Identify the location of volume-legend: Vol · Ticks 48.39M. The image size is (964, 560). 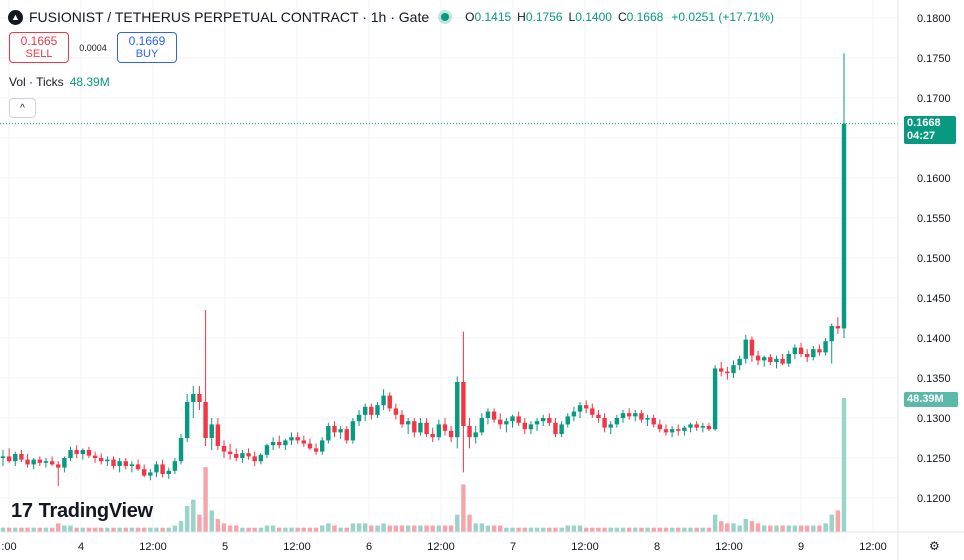
(59, 82).